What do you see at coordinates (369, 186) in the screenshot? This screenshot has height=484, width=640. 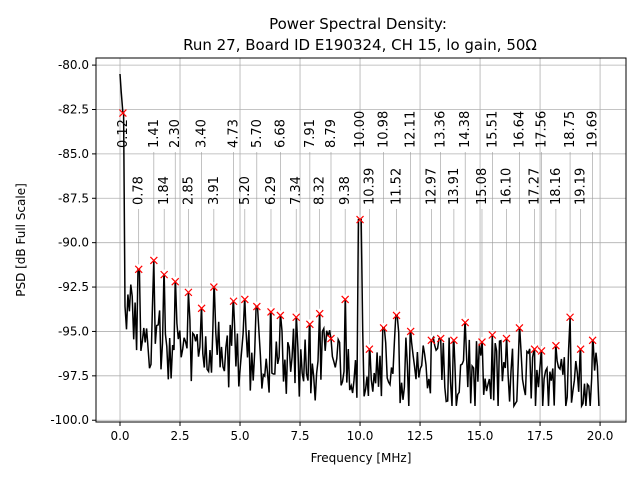 I see `peak-label: 10.39` at bounding box center [369, 186].